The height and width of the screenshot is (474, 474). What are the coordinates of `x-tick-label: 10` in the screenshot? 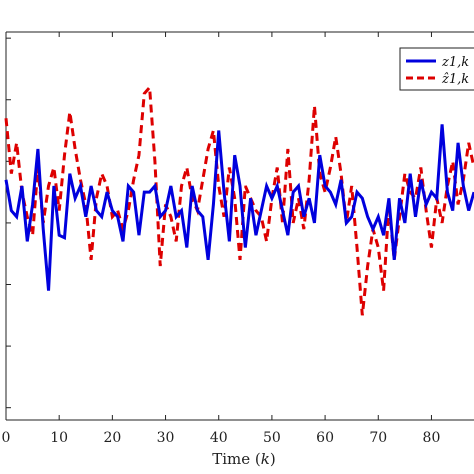 It's located at (59, 438).